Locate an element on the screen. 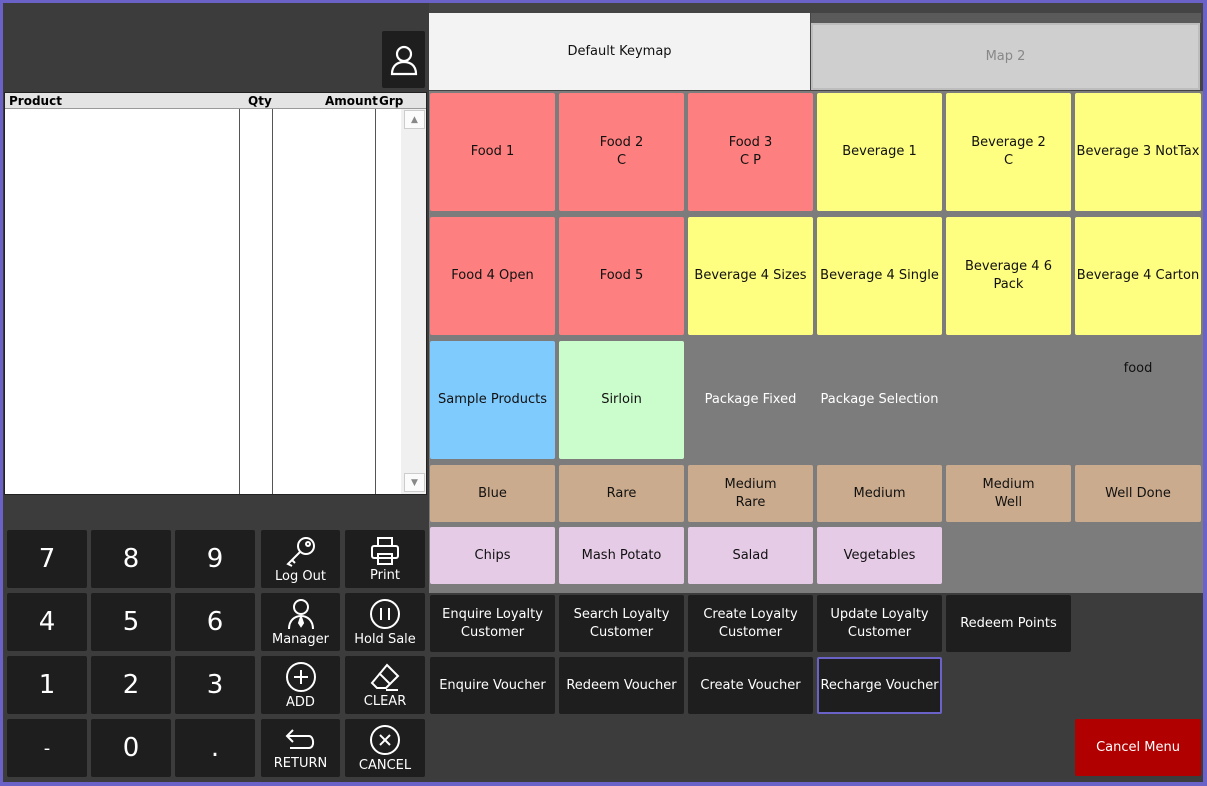 This screenshot has width=1207, height=786. search-loyalty-customer-button: Search Loyalty Customer is located at coordinates (621, 623).